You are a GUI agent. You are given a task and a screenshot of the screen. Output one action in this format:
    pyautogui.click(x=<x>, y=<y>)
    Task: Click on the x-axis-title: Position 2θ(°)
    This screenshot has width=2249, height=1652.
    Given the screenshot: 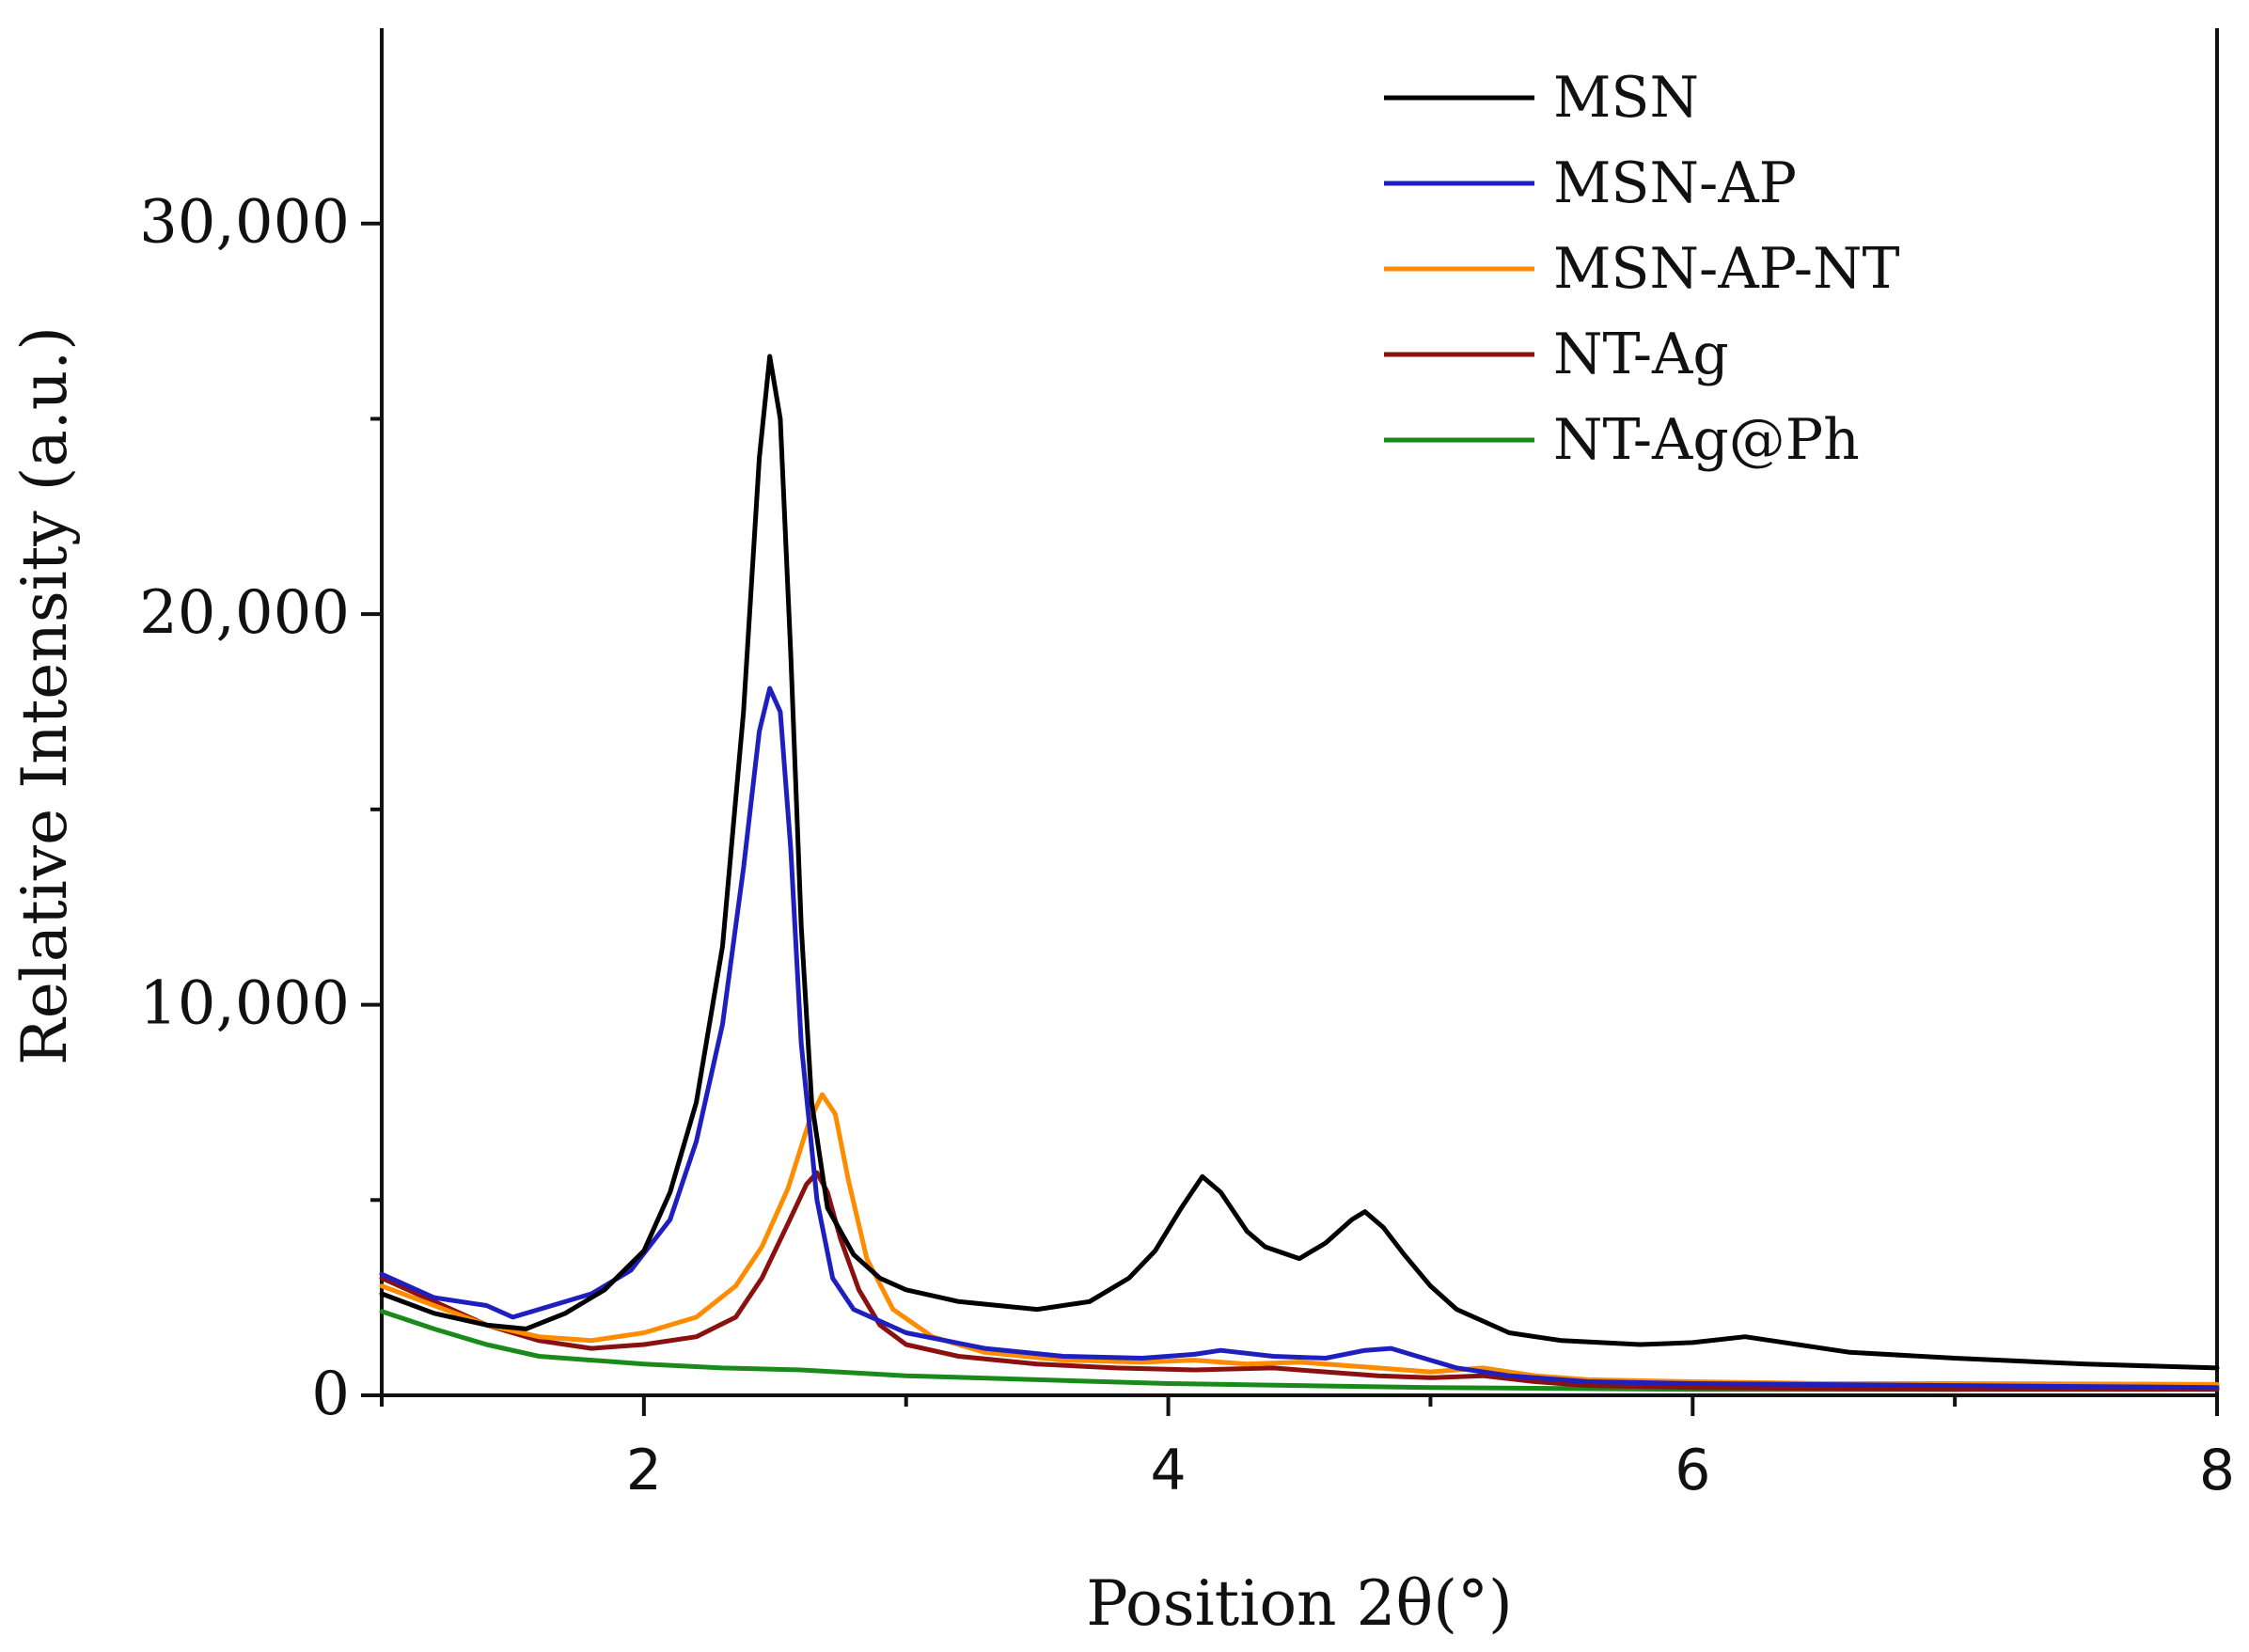 What is the action you would take?
    pyautogui.click(x=1299, y=1604)
    